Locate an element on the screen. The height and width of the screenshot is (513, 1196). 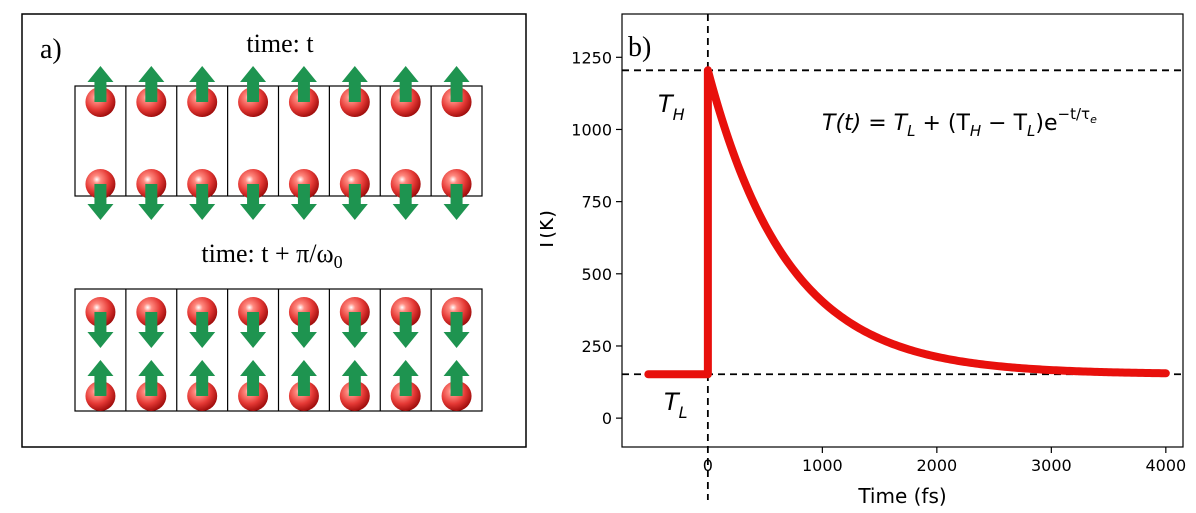
title-bottom-main: time: t + π/ω is located at coordinates (267, 253).